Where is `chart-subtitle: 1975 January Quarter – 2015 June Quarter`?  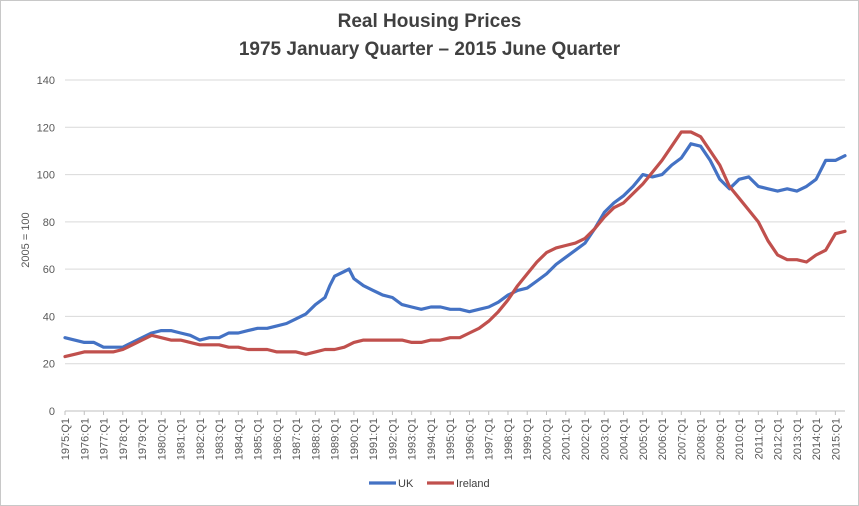 chart-subtitle: 1975 January Quarter – 2015 June Quarter is located at coordinates (429, 49).